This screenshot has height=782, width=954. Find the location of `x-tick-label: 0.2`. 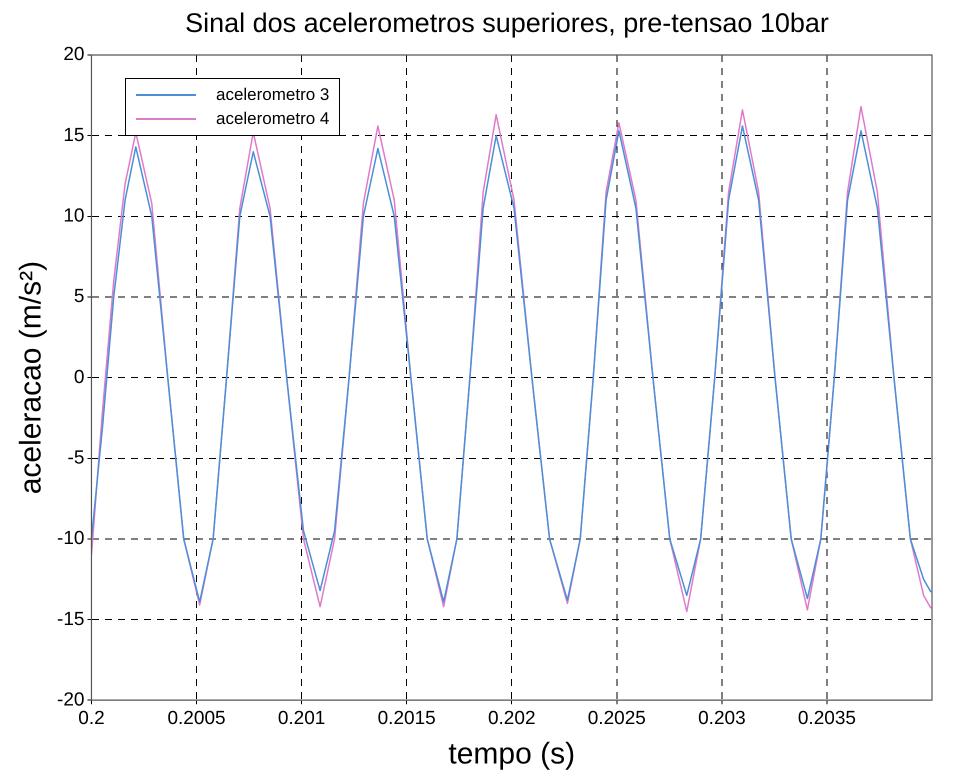

x-tick-label: 0.2 is located at coordinates (91, 718).